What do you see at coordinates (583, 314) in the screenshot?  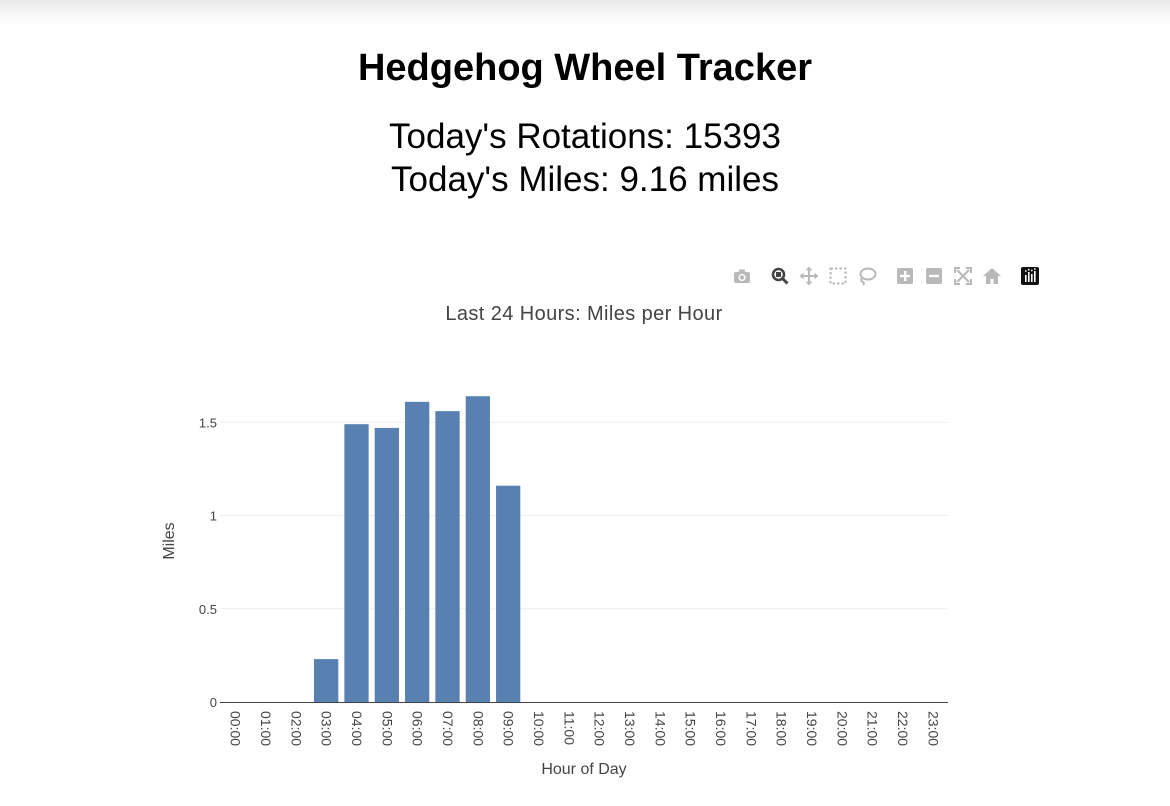 I see `chart-title: Last 24 Hours: Miles per Hour` at bounding box center [583, 314].